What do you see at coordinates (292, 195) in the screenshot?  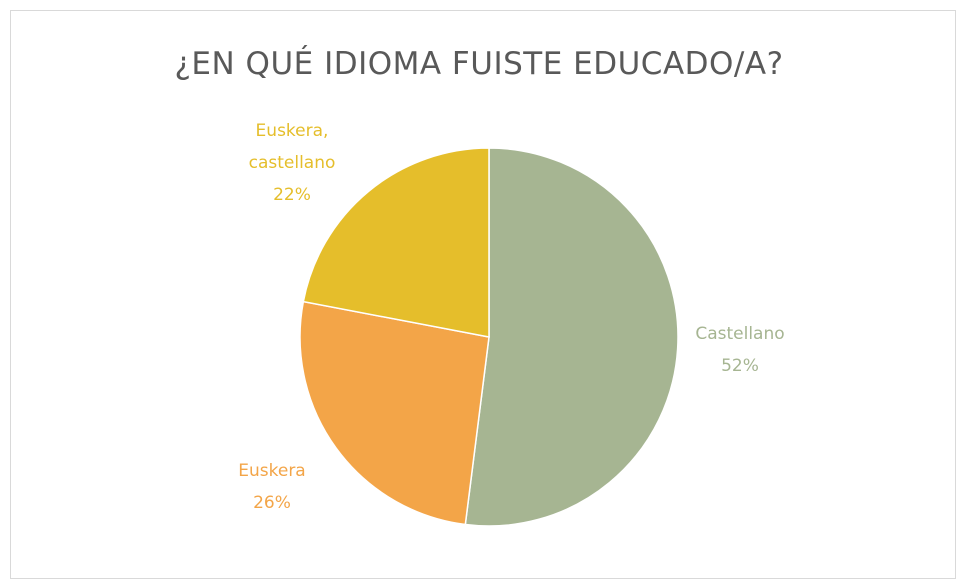 I see `slice-value-label: 22%` at bounding box center [292, 195].